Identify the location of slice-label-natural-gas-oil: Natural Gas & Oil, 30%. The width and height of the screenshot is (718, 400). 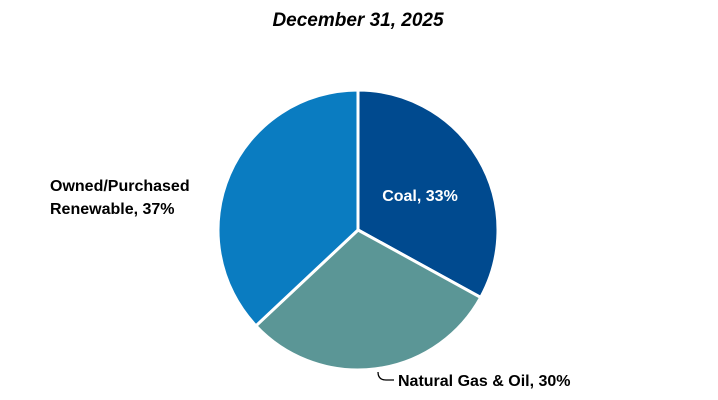
(484, 381).